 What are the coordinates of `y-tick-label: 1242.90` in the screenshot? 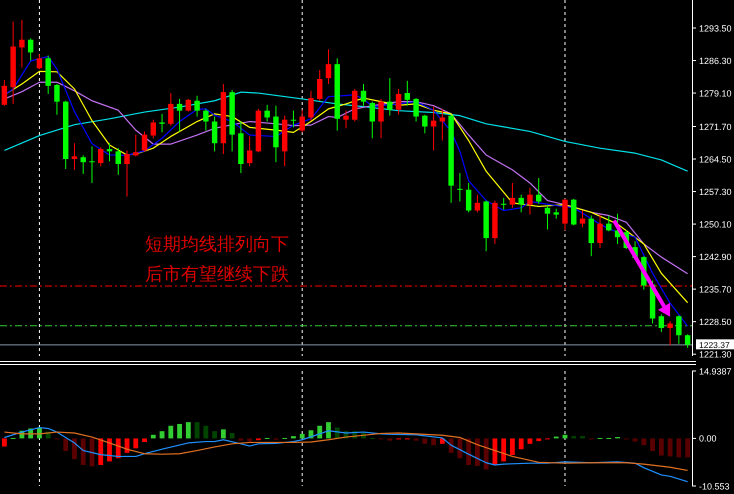 It's located at (715, 257).